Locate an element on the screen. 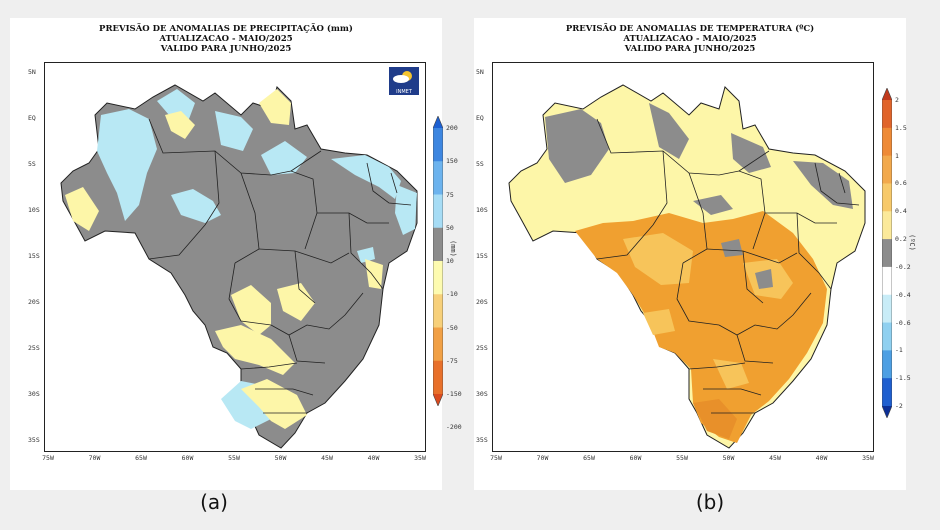 The width and height of the screenshot is (940, 530). colorbar-tick-label: 1.5 is located at coordinates (901, 127).